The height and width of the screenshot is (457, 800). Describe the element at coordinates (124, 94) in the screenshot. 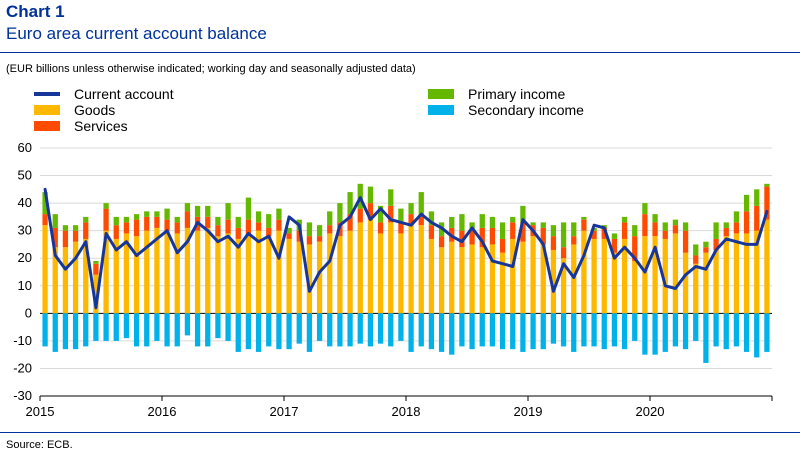

I see `legend-label: Current account` at that location.